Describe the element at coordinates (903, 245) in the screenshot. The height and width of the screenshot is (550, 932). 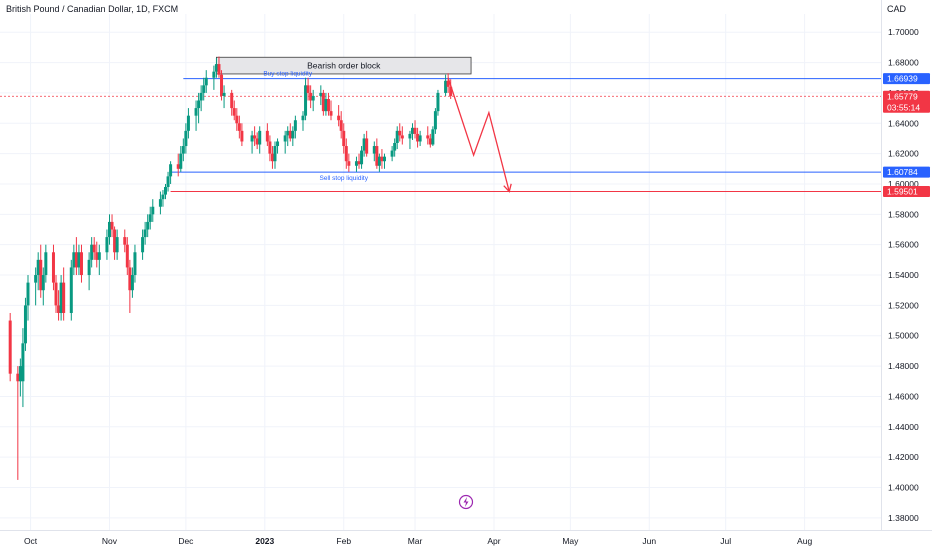
I see `y-tick-label: 1.56000` at that location.